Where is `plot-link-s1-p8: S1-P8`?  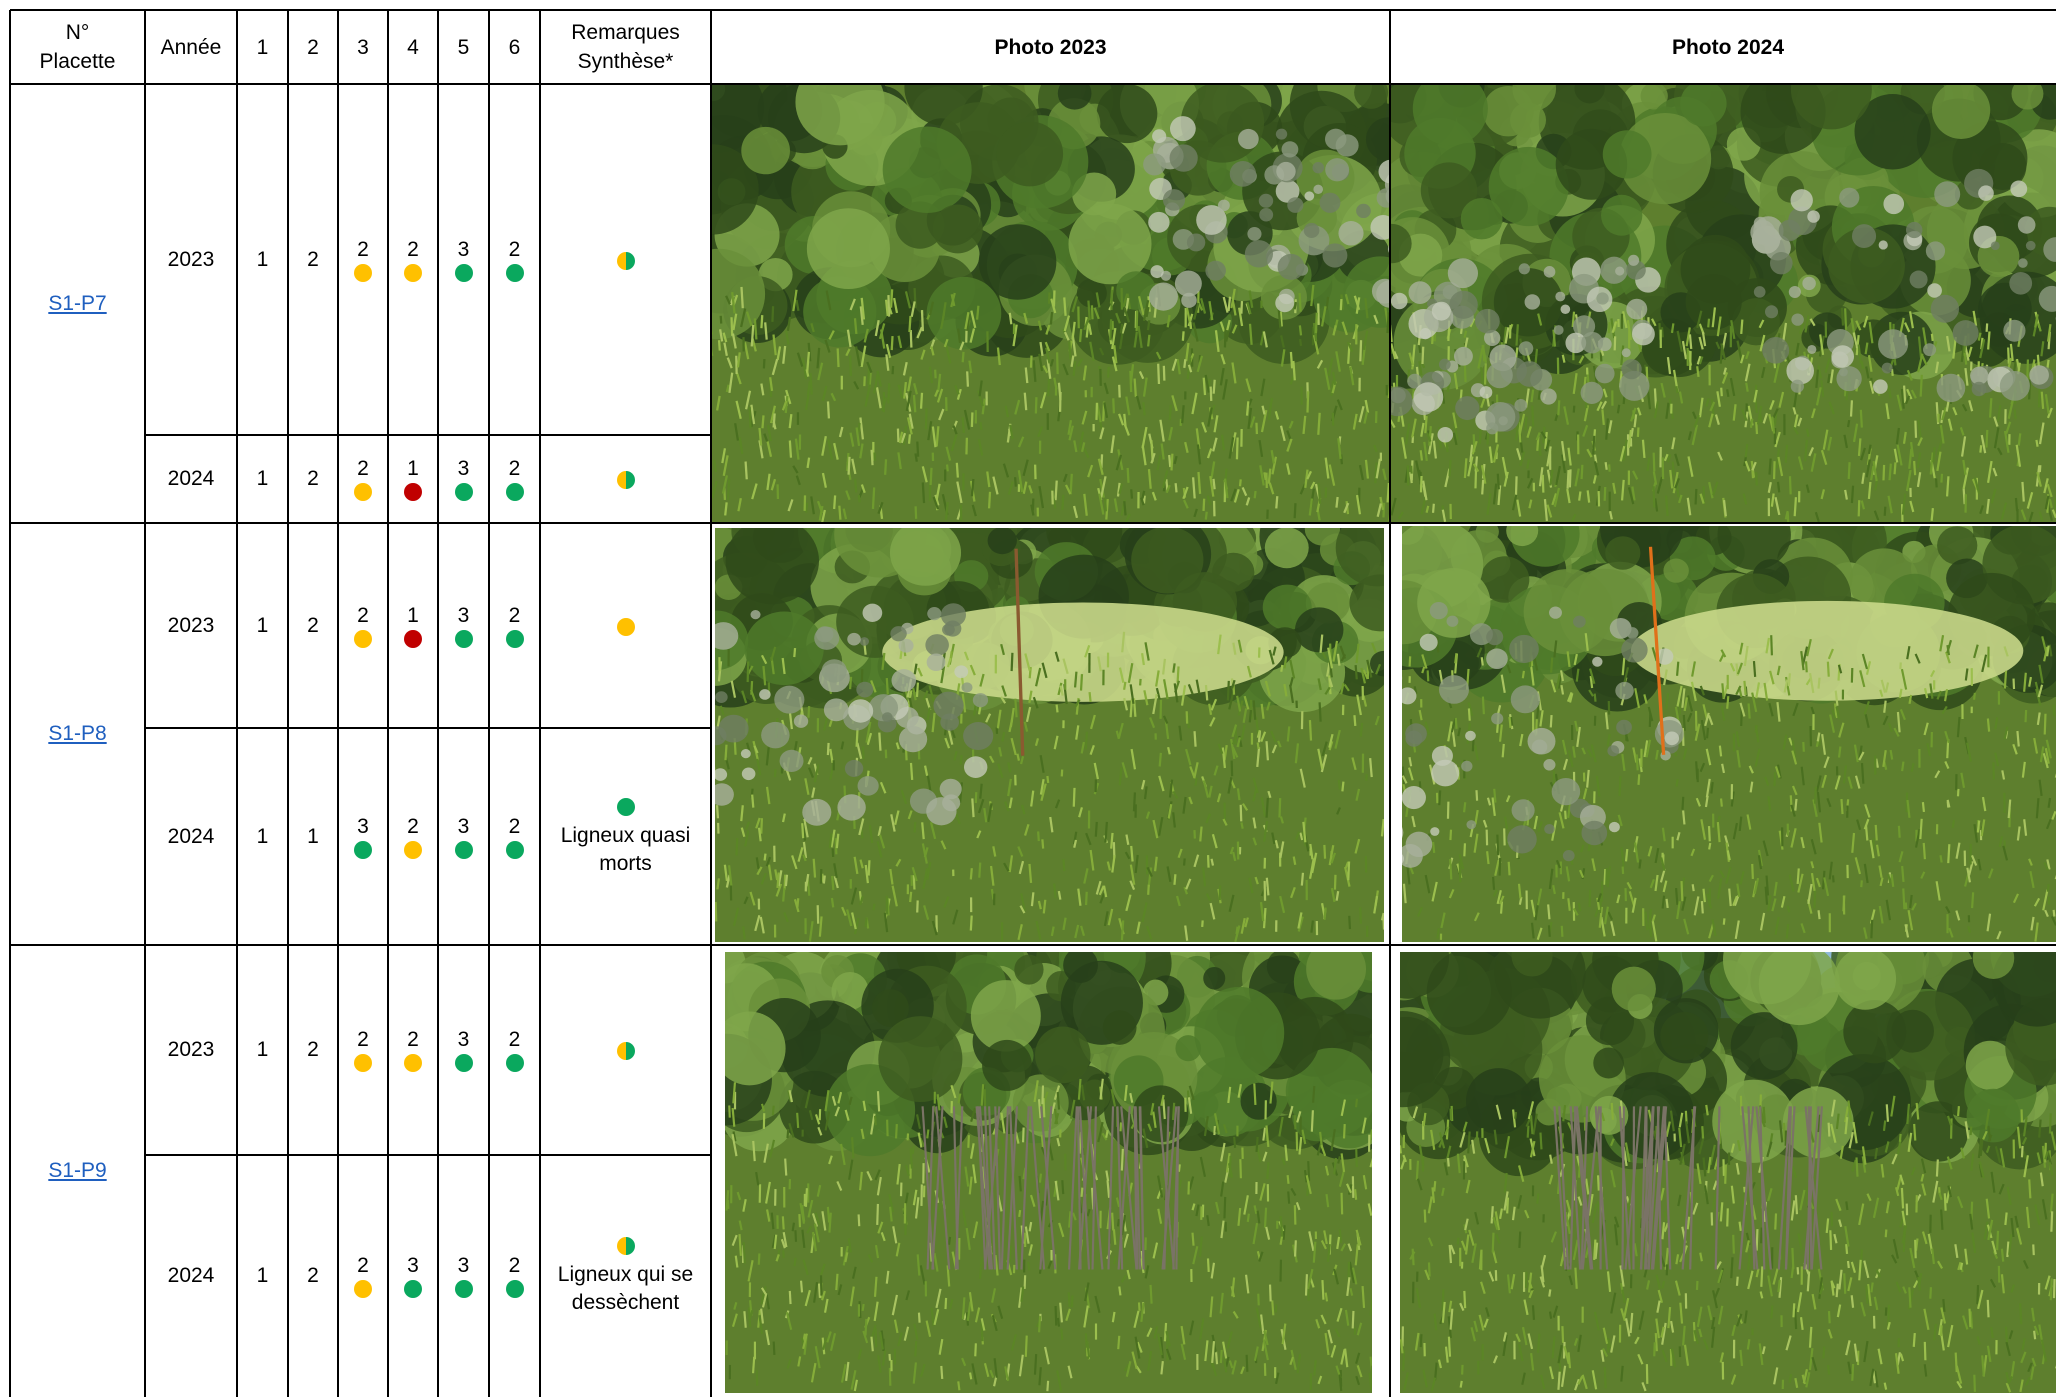
plot-link-s1-p8: S1-P8 is located at coordinates (77, 733).